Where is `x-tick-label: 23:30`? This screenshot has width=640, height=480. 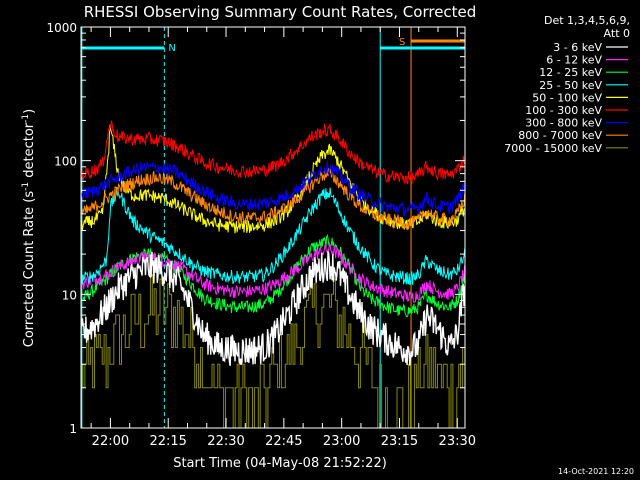 x-tick-label: 23:30 is located at coordinates (457, 441).